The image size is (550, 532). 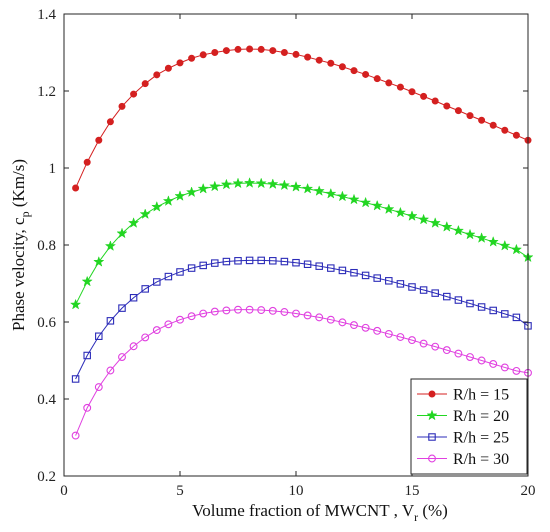 What do you see at coordinates (46, 246) in the screenshot?
I see `y-tick-label: 0.8` at bounding box center [46, 246].